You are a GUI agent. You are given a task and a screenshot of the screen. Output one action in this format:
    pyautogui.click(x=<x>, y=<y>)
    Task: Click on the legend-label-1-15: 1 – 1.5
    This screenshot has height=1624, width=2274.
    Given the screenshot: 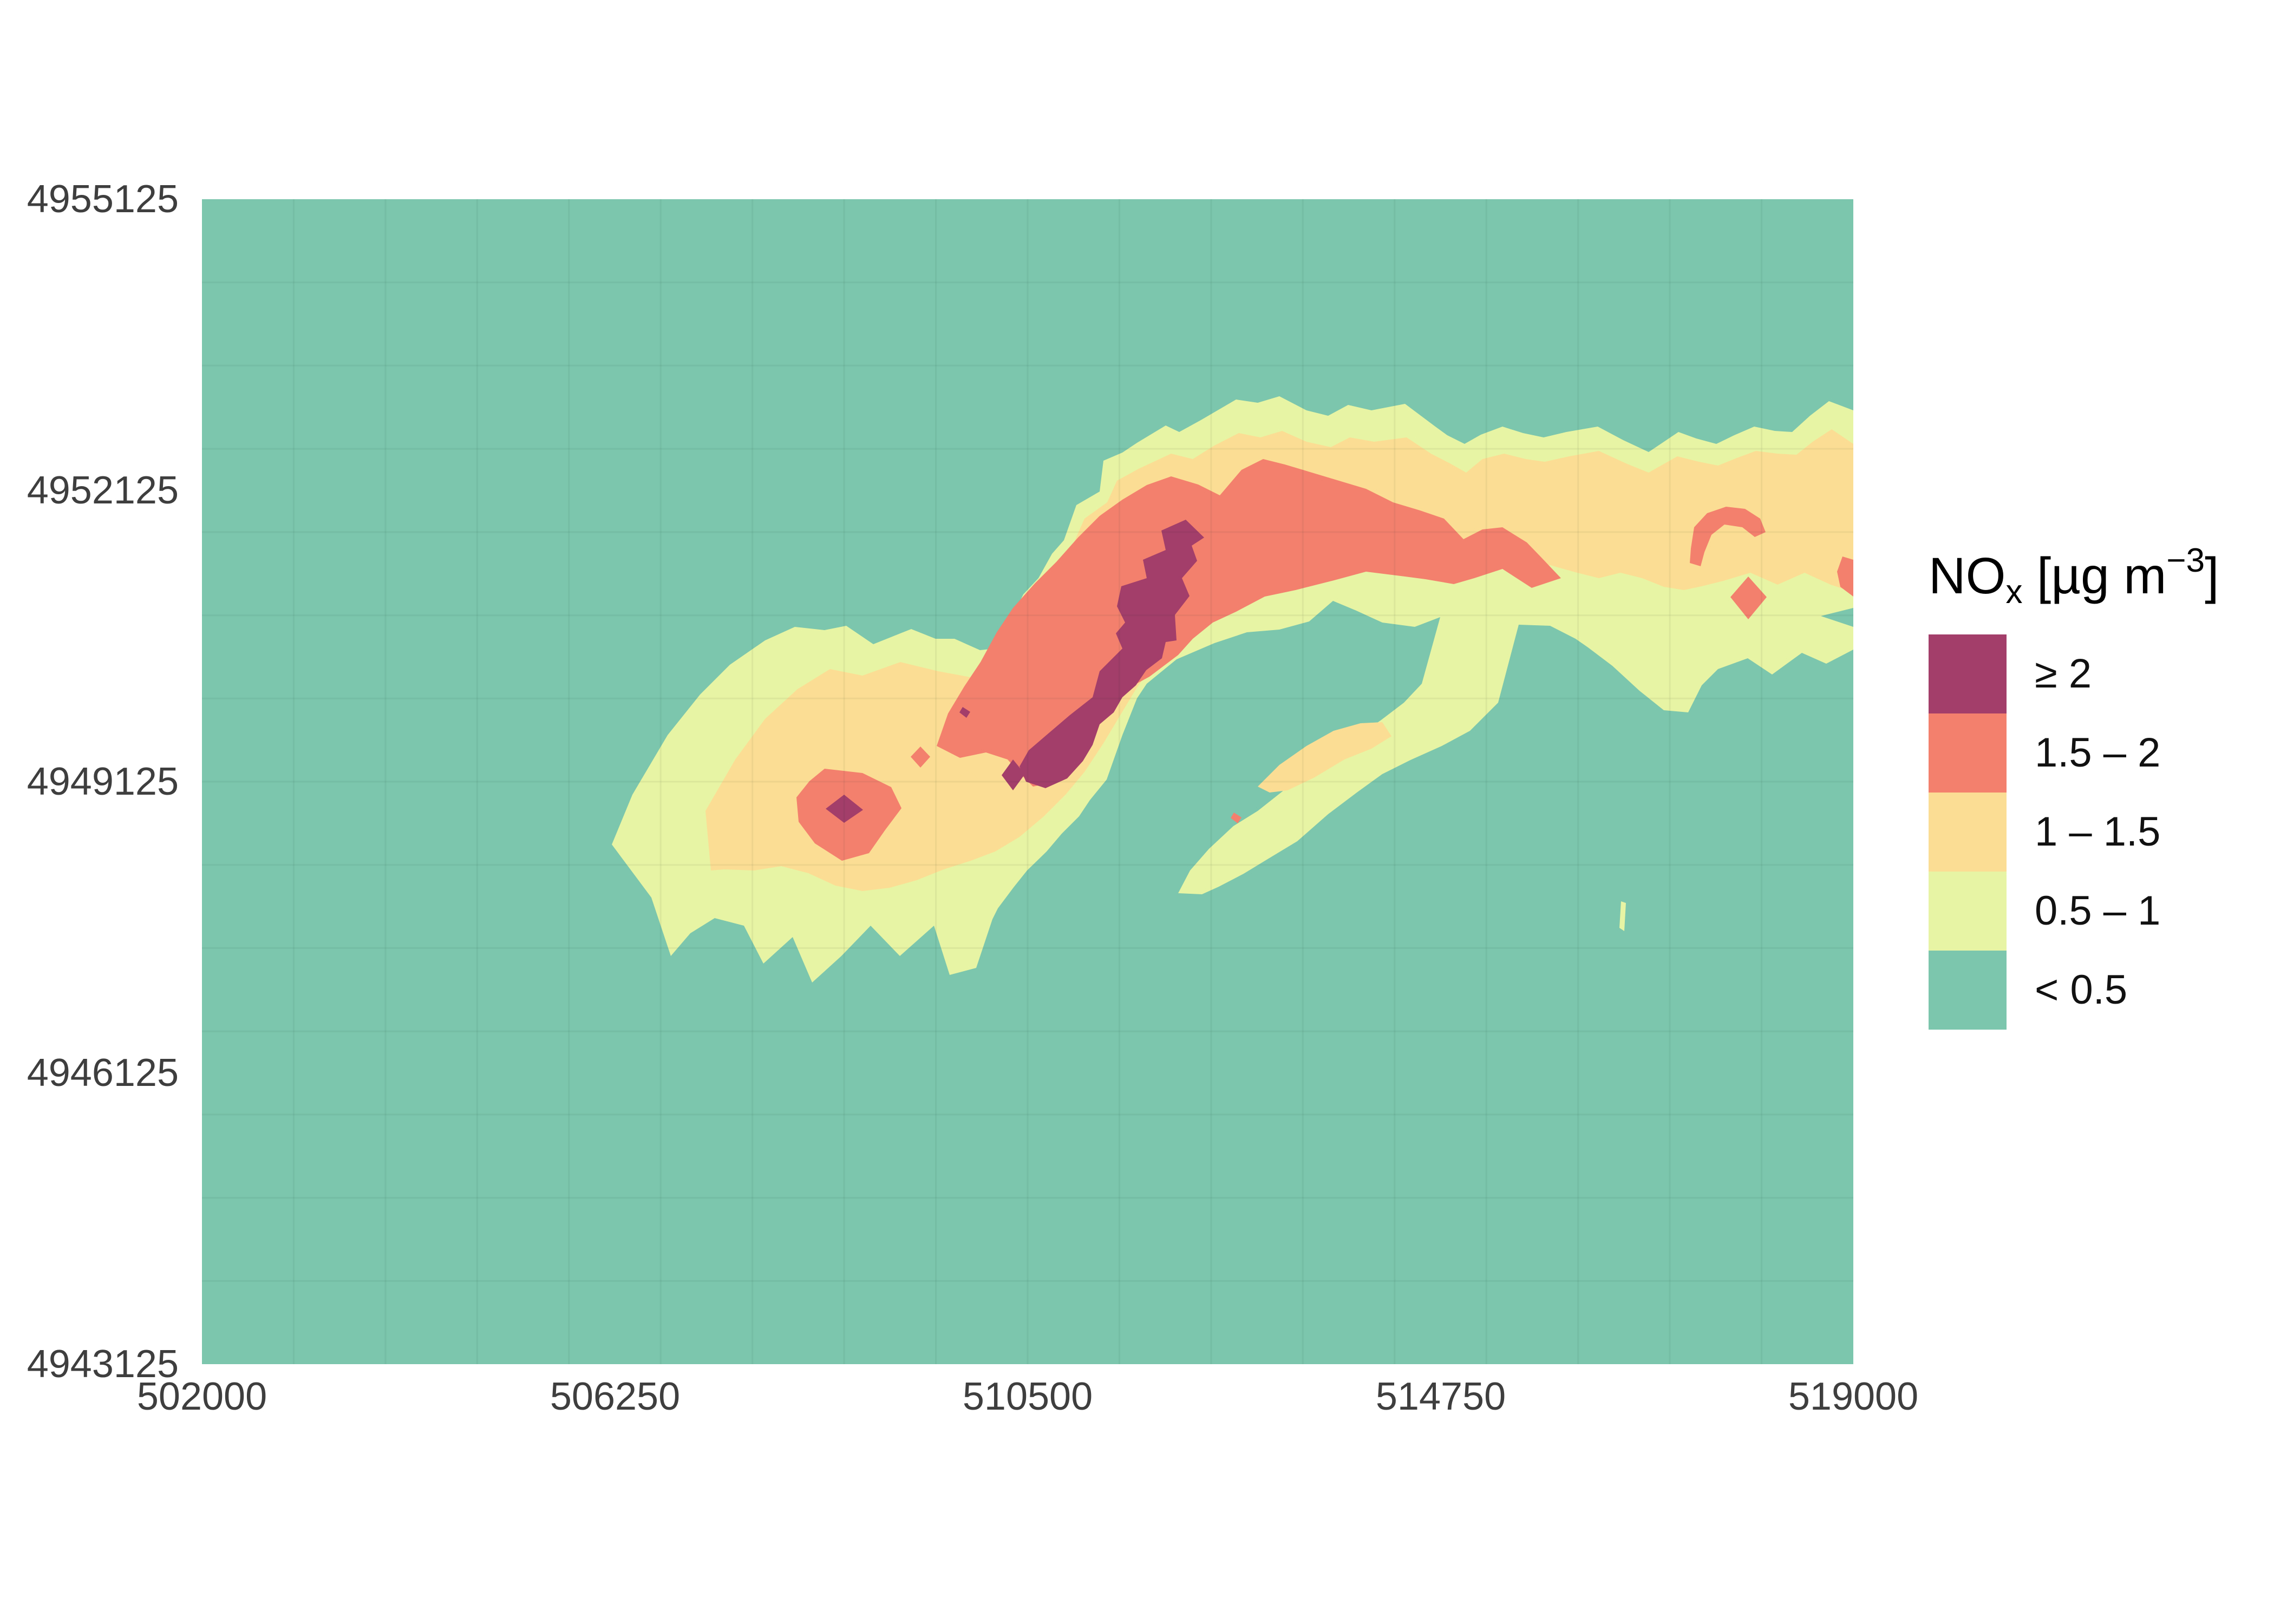 What is the action you would take?
    pyautogui.click(x=2098, y=832)
    